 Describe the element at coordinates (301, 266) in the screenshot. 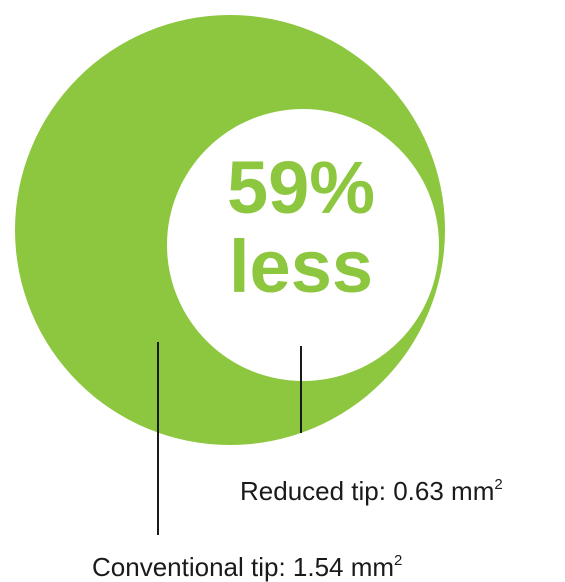

I see `headline-word: less` at that location.